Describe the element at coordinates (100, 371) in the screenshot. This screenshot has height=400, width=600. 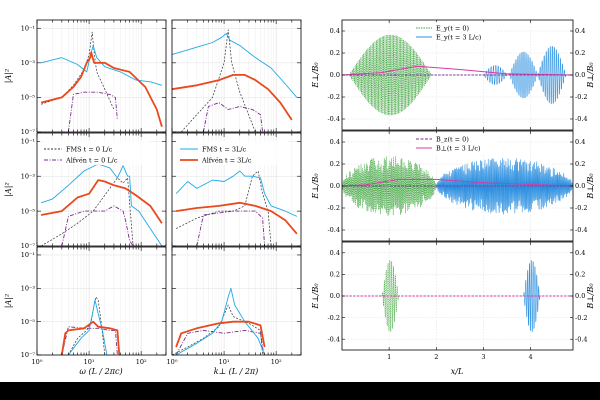
I see `x-axis-label: ω (L / 2πc)` at that location.